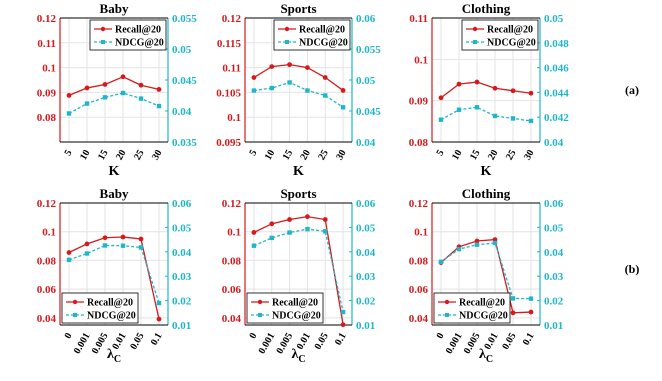  I want to click on y-left-tick-label: 0.04, so click(47, 319).